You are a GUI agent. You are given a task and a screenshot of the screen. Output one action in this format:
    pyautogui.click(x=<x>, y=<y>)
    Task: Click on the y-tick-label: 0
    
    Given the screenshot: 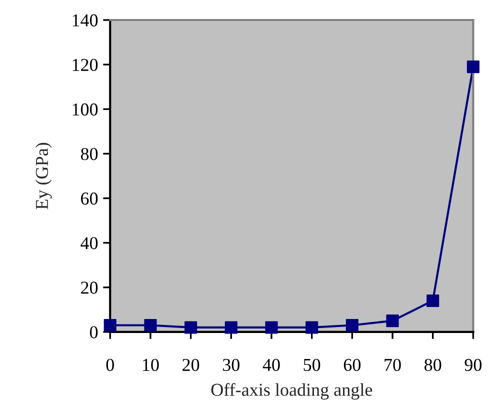 What is the action you would take?
    pyautogui.click(x=94, y=332)
    